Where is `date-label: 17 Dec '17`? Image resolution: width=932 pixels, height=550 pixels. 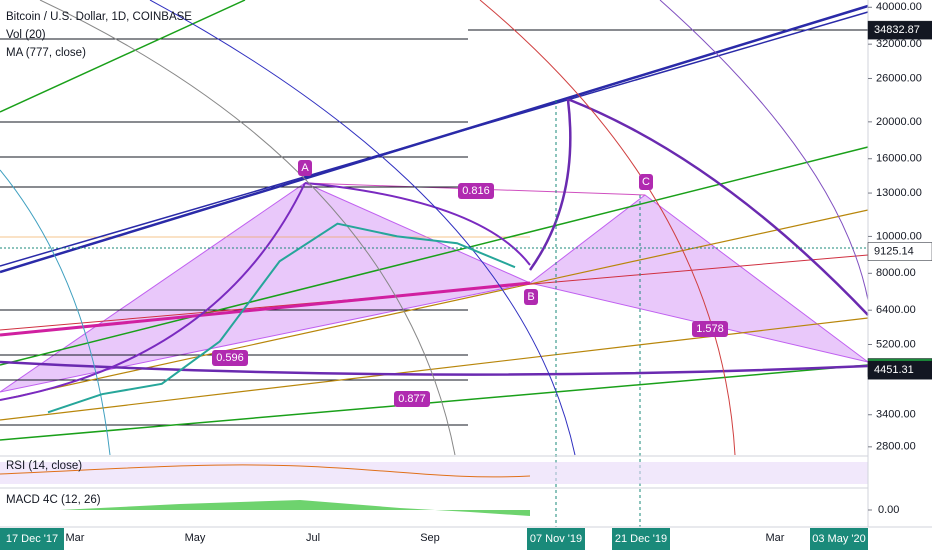
date-label: 17 Dec '17 is located at coordinates (32, 539).